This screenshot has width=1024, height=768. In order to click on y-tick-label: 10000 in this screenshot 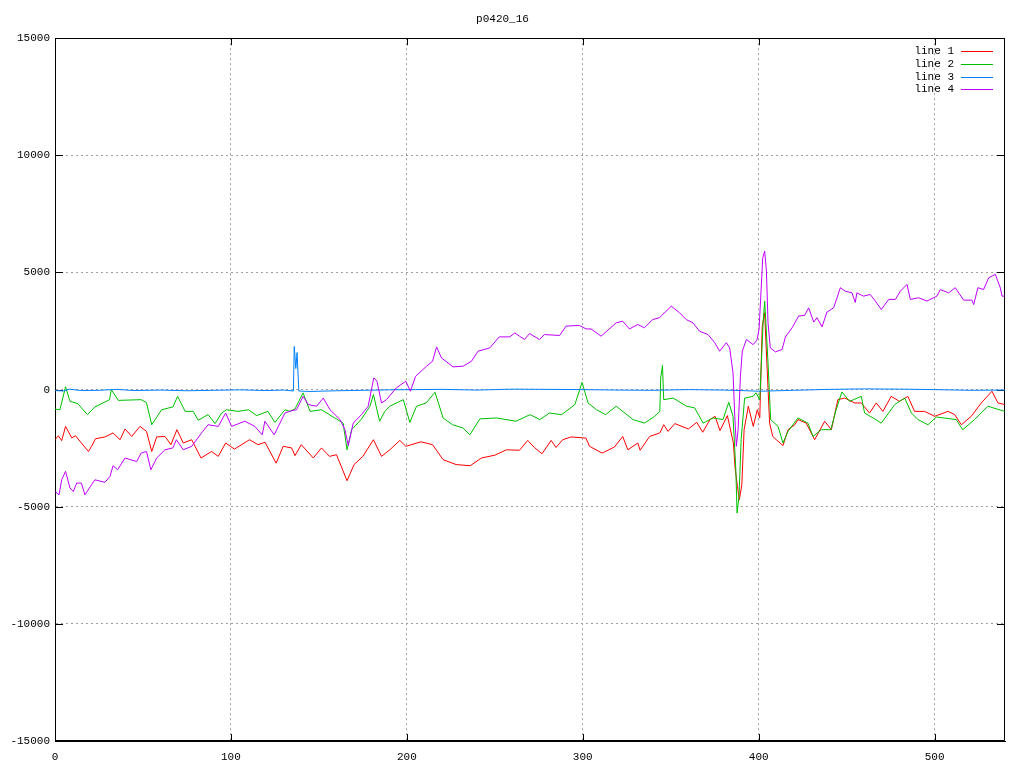, I will do `click(33, 155)`.